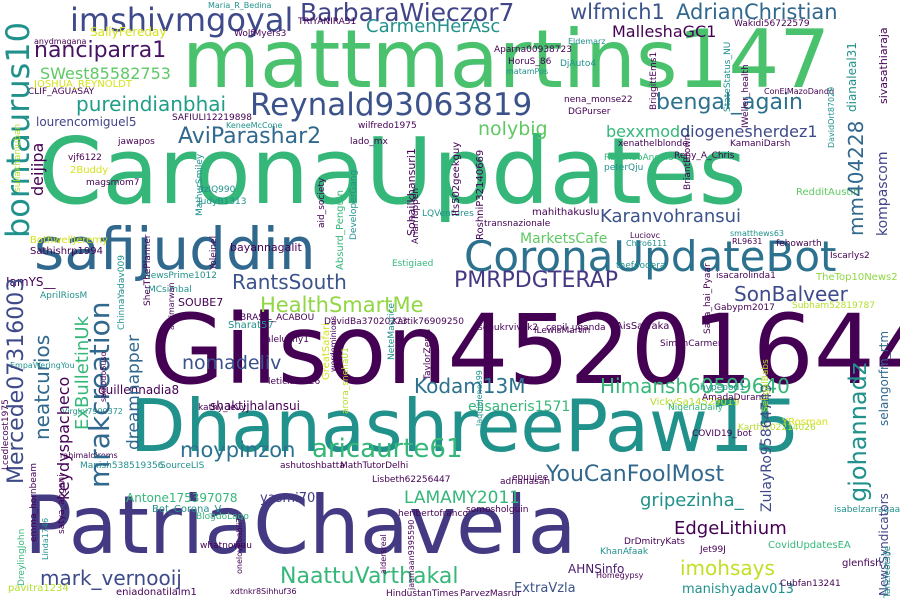 Image resolution: width=900 pixels, height=600 pixels. I want to click on word-201: Lcedlecost1975, so click(6, 434).